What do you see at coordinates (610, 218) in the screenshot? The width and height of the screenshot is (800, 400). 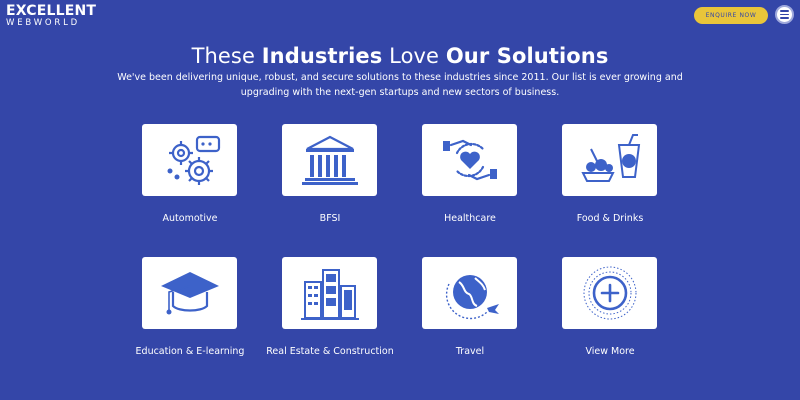 I see `industry-label: Food & Drinks` at bounding box center [610, 218].